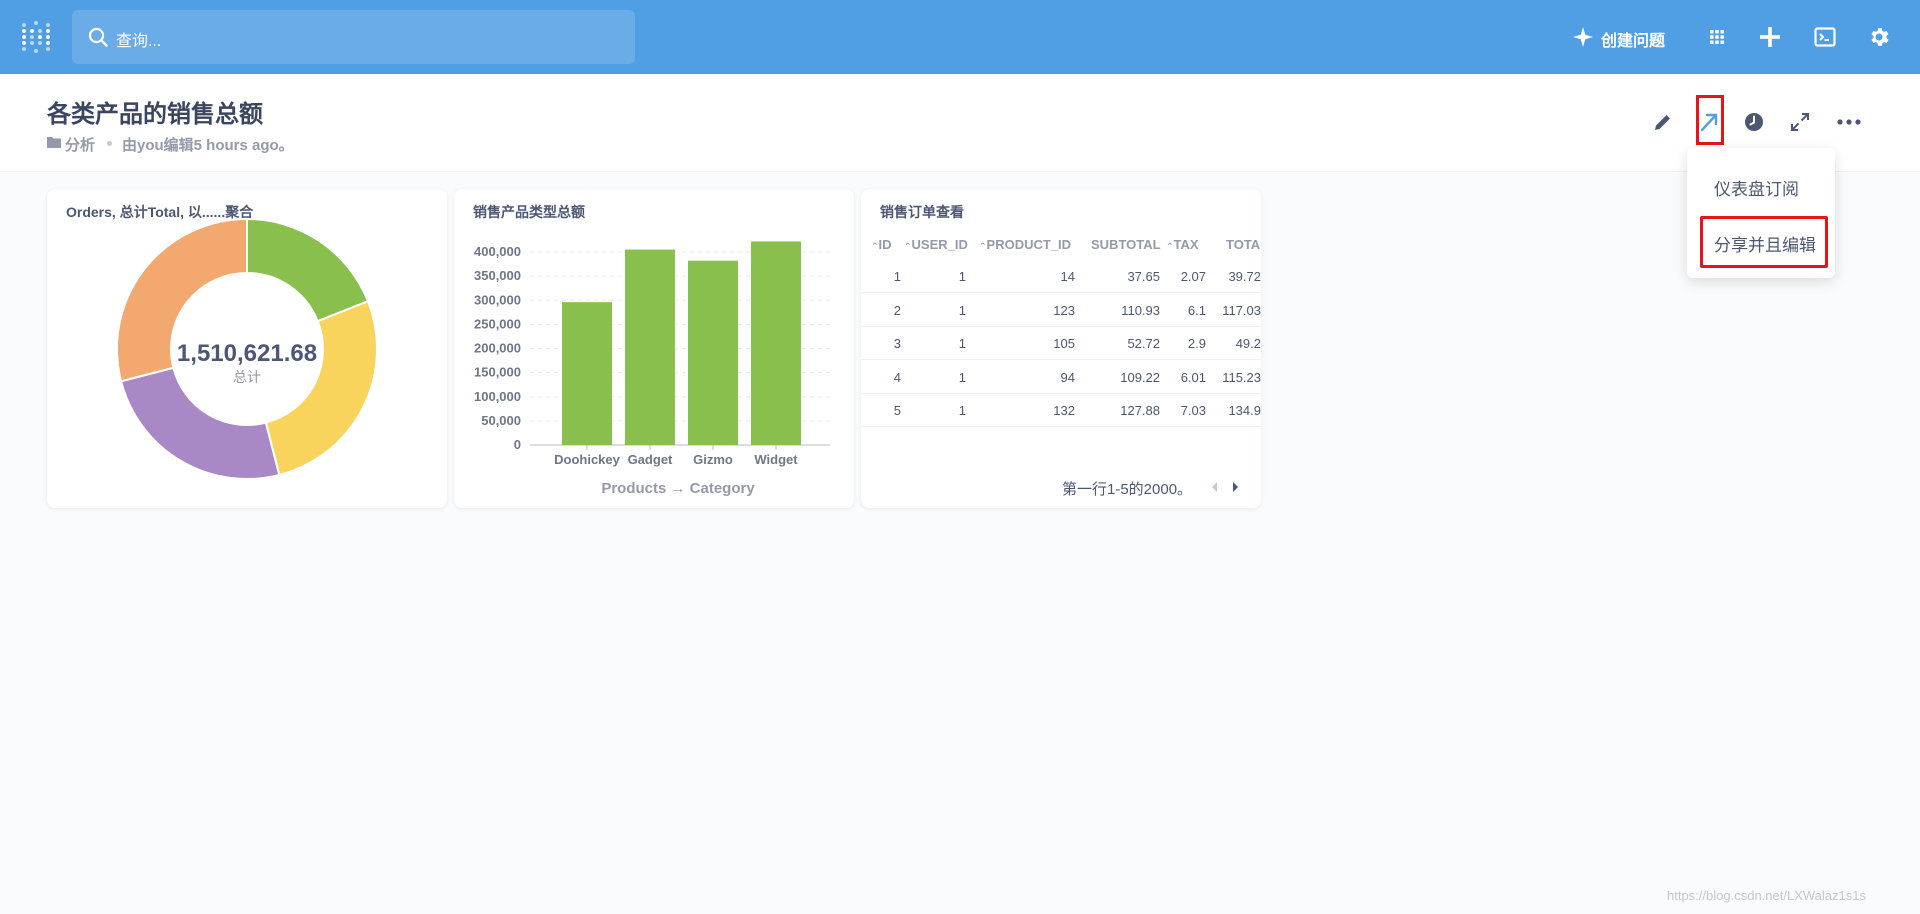 The width and height of the screenshot is (1920, 914). I want to click on ellipsis-icon, so click(1849, 122).